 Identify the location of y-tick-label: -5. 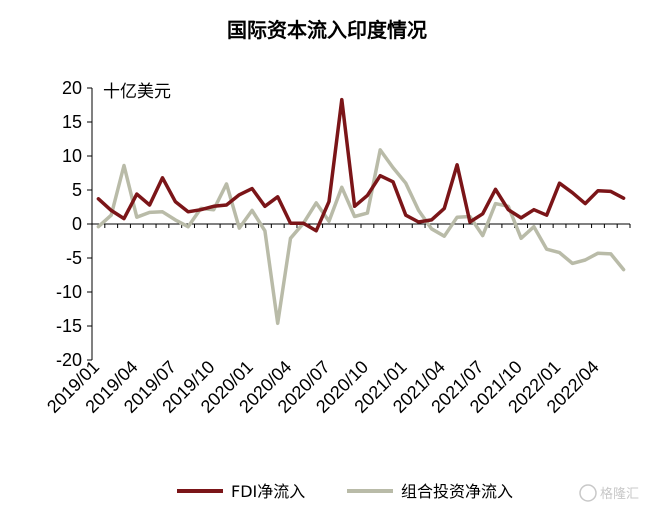
(74, 258).